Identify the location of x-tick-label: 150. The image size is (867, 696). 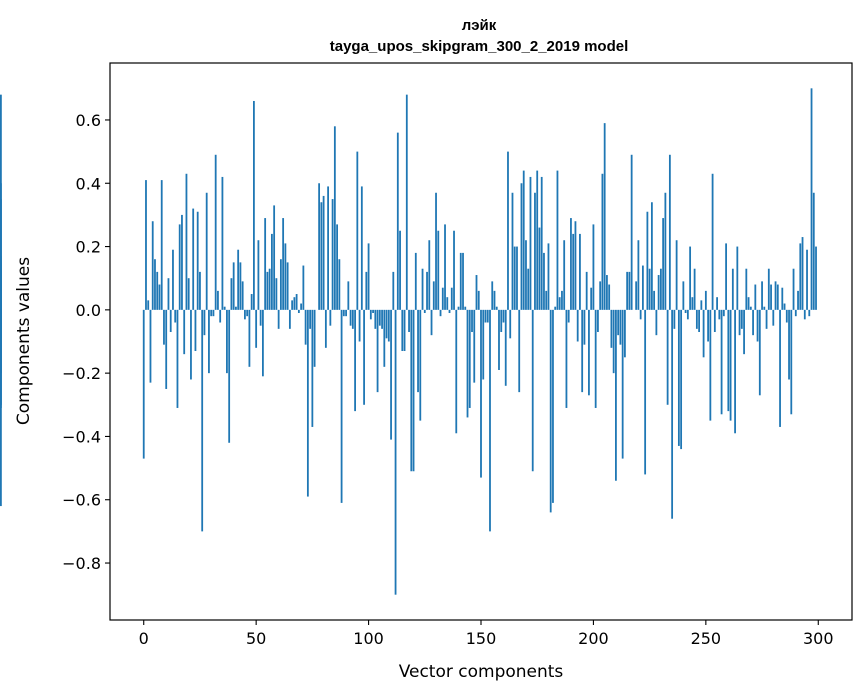
(481, 638).